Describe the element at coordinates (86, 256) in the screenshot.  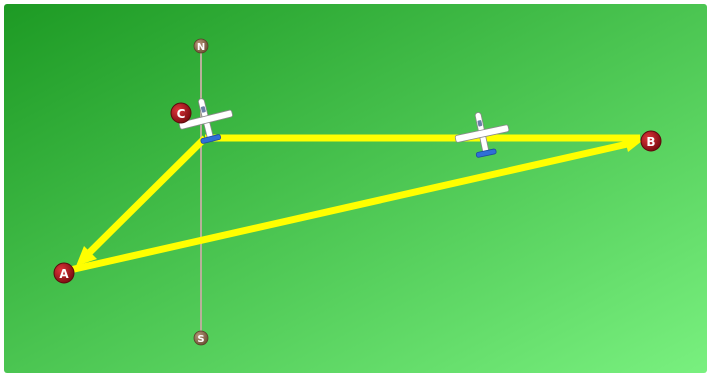
I see `arrowhead-a` at that location.